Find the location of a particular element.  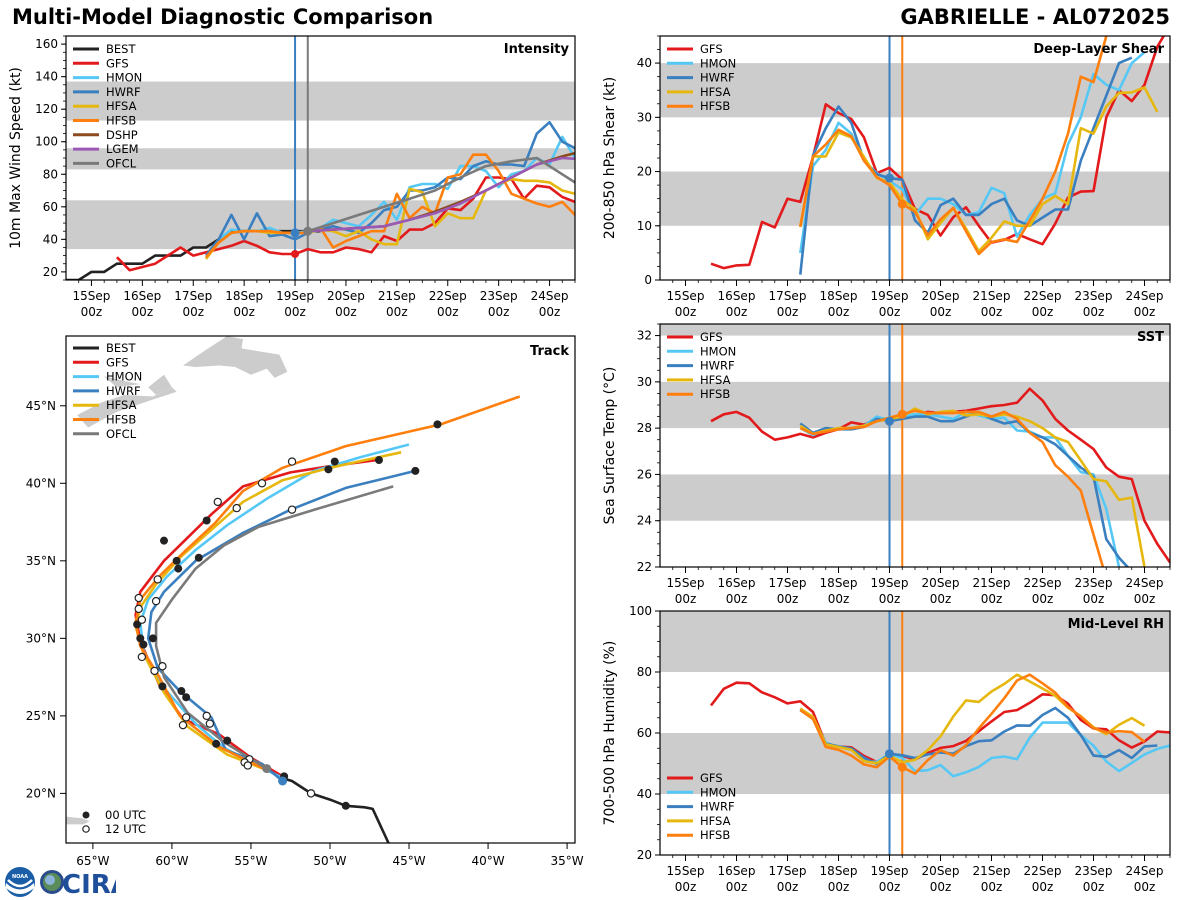

track-line-hfsb is located at coordinates (327, 583).